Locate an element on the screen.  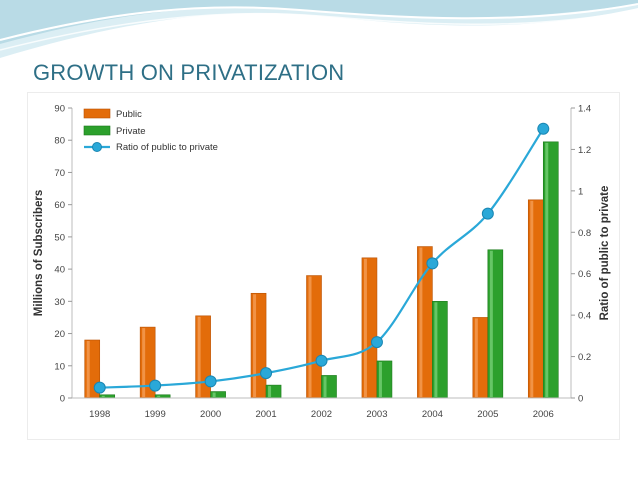
x-tick-label: 2002 is located at coordinates (321, 414).